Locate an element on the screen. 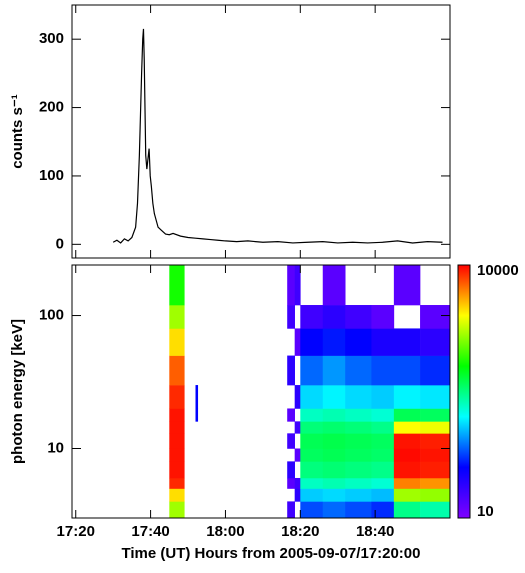 The width and height of the screenshot is (525, 573). y-tick-label: 300 is located at coordinates (51, 38).